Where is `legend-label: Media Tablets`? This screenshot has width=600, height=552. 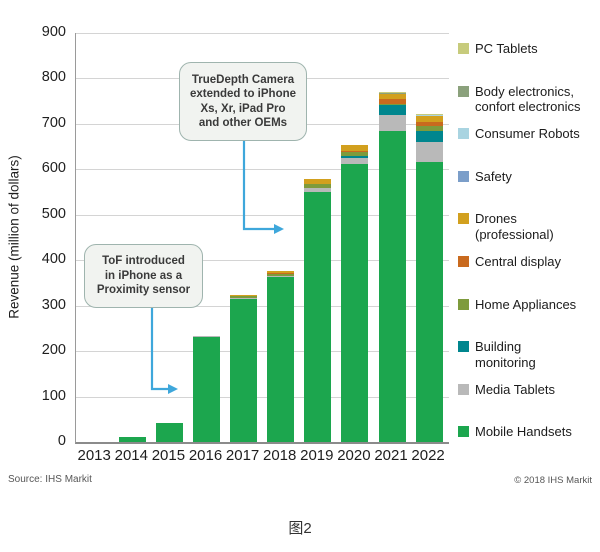
legend-label: Media Tablets is located at coordinates (515, 389).